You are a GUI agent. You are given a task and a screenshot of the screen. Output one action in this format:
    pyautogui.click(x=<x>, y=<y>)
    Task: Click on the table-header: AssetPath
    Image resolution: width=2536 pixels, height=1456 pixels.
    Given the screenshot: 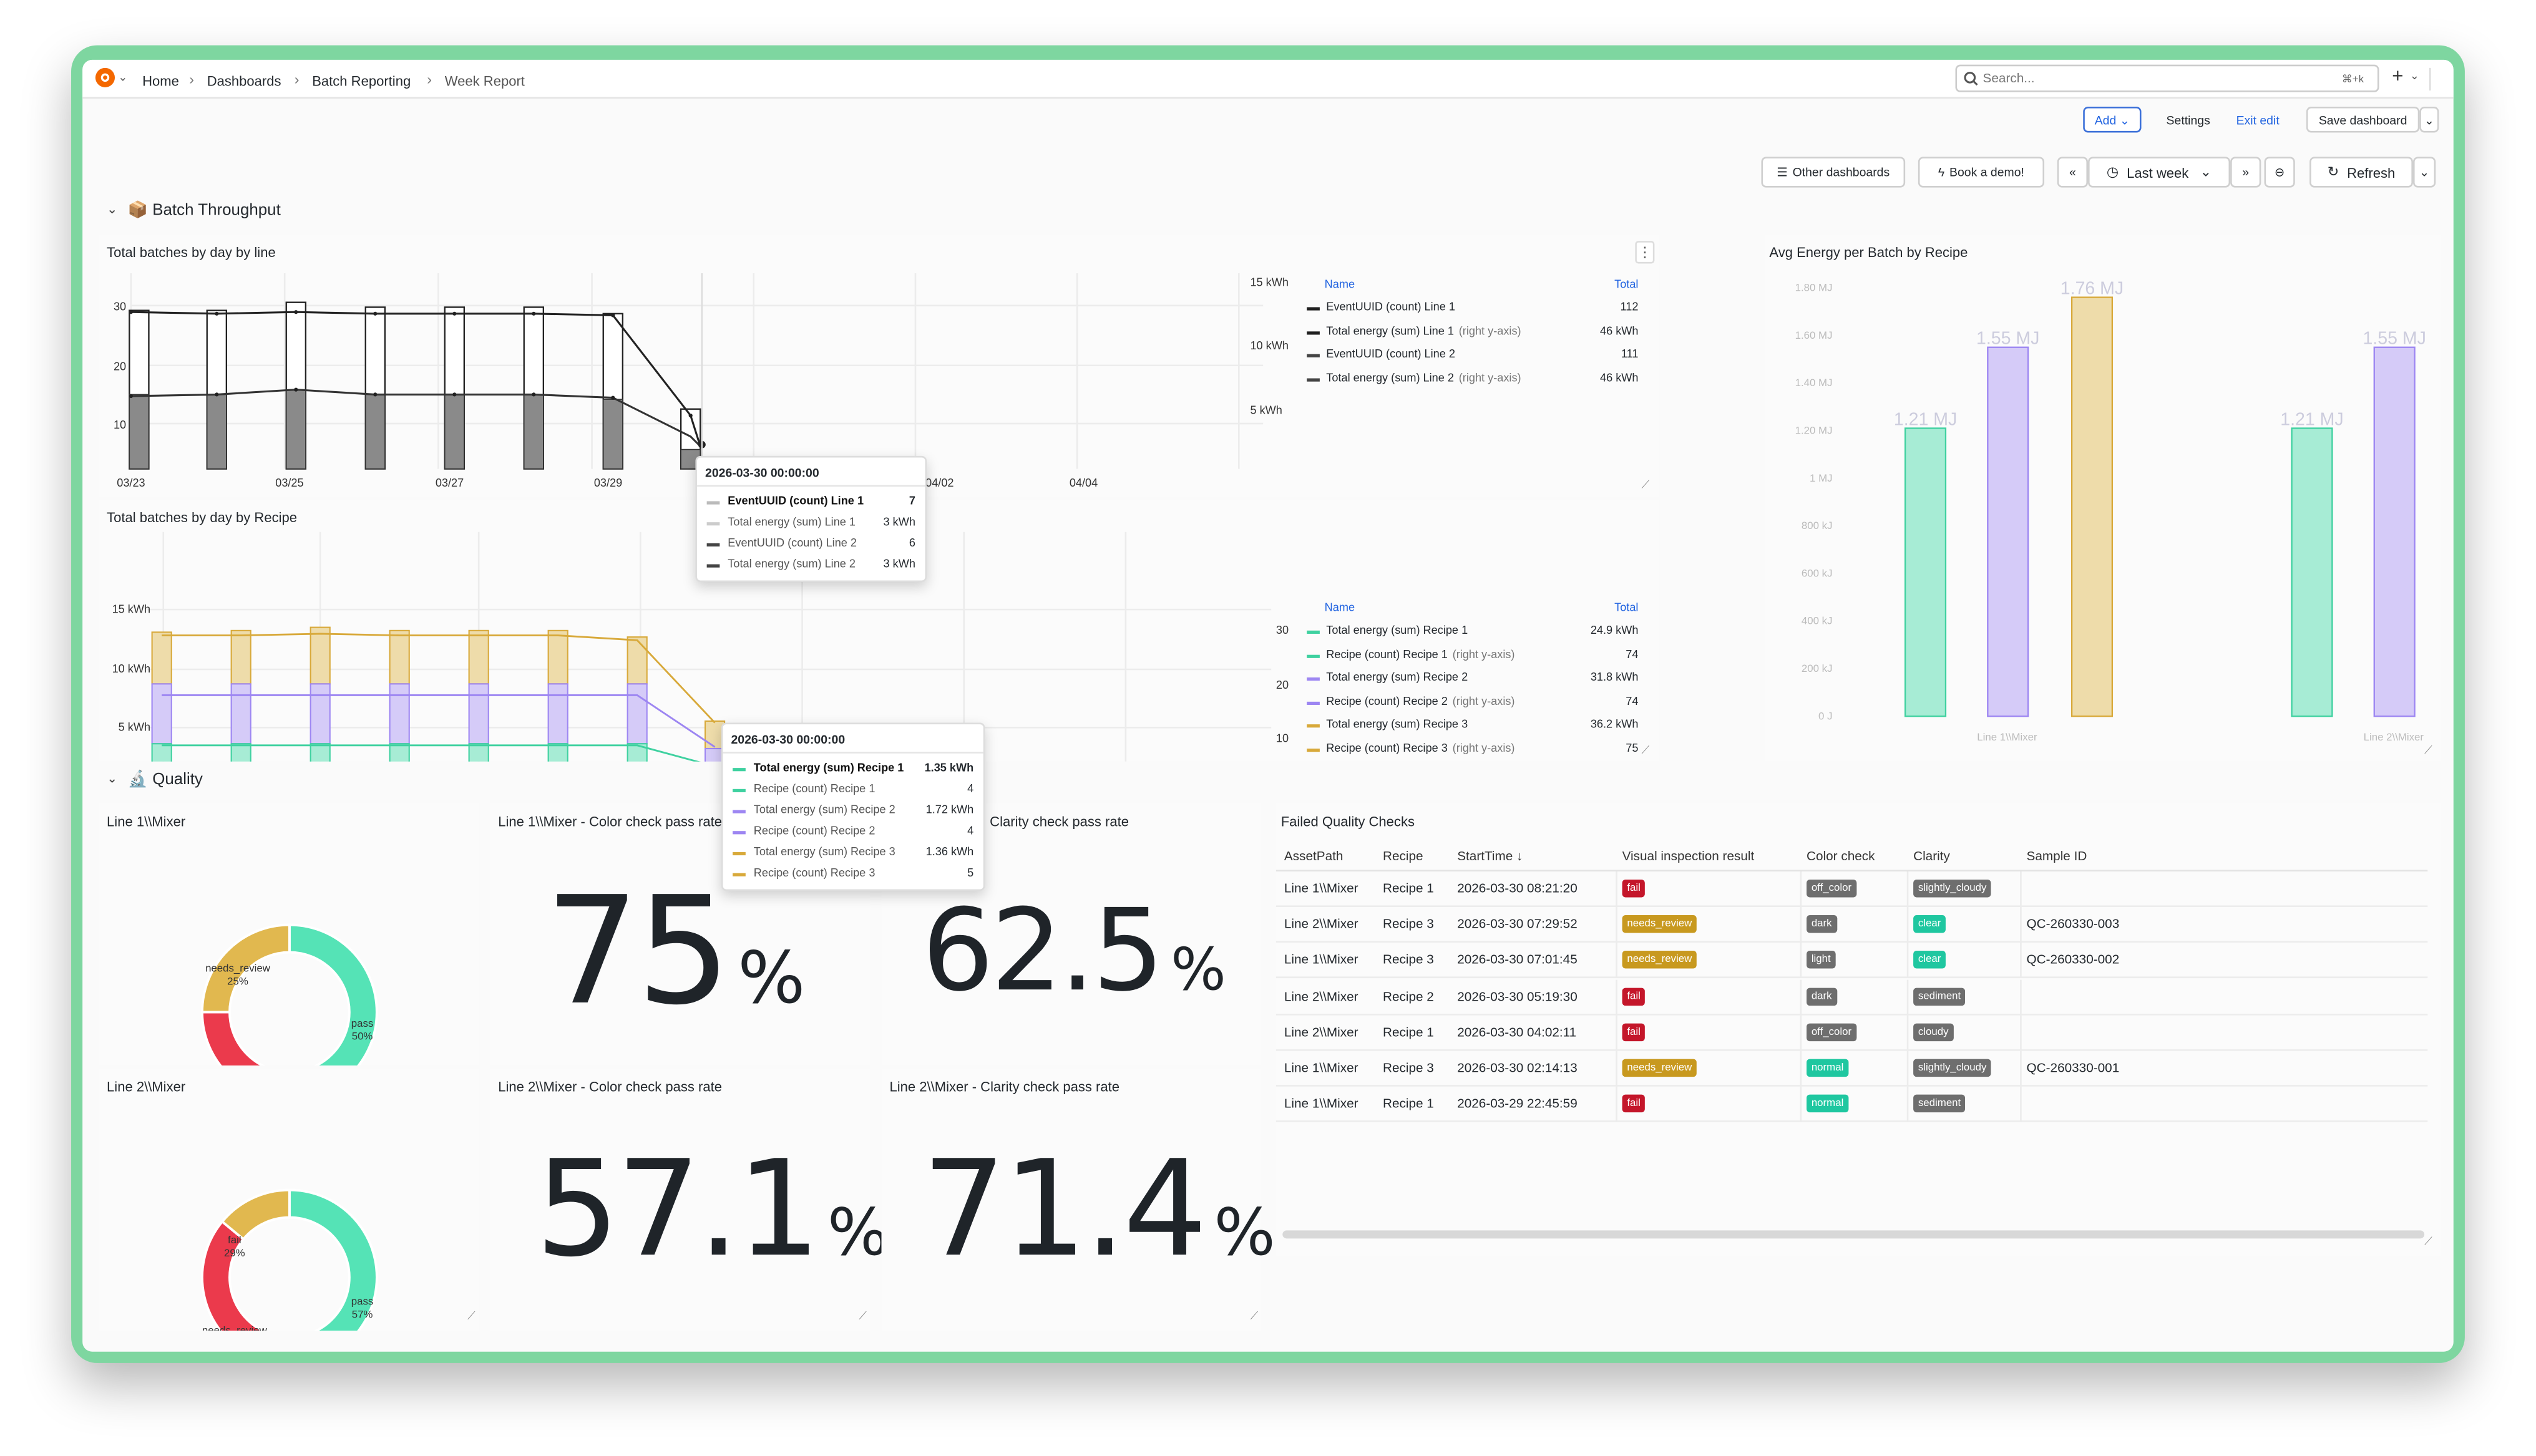 What is the action you would take?
    pyautogui.click(x=1314, y=856)
    